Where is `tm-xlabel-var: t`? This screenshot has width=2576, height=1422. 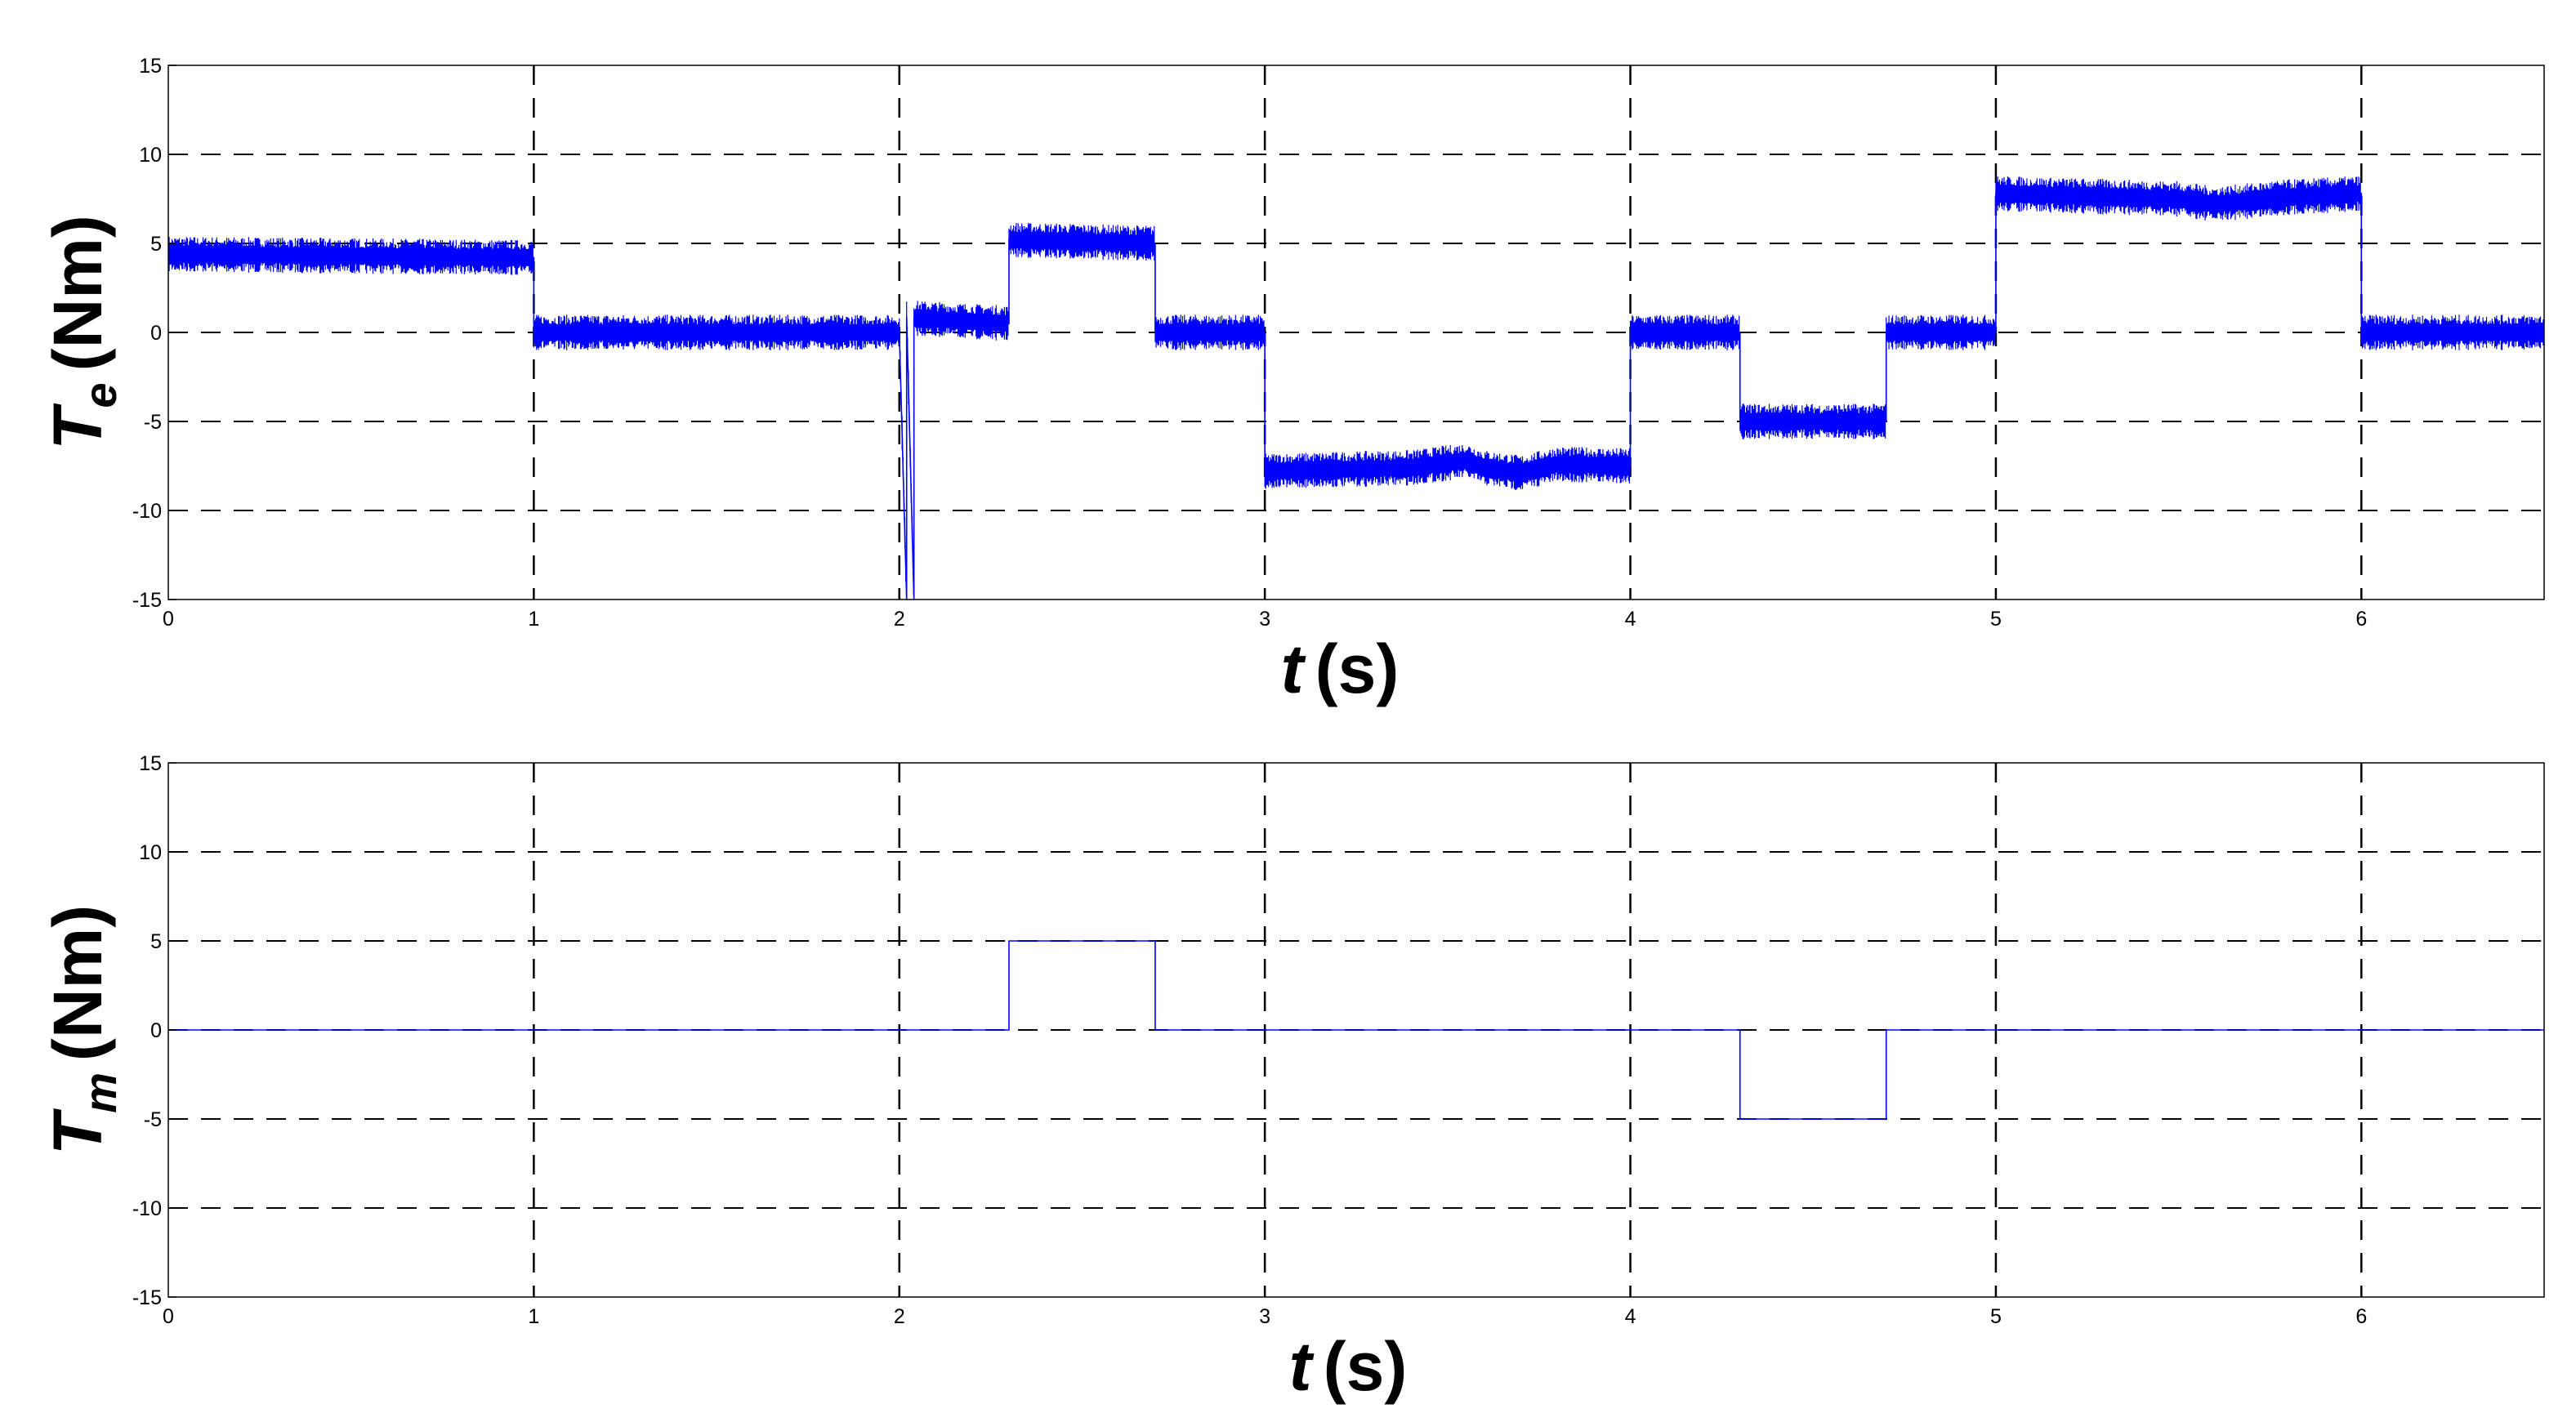 tm-xlabel-var: t is located at coordinates (1302, 1366).